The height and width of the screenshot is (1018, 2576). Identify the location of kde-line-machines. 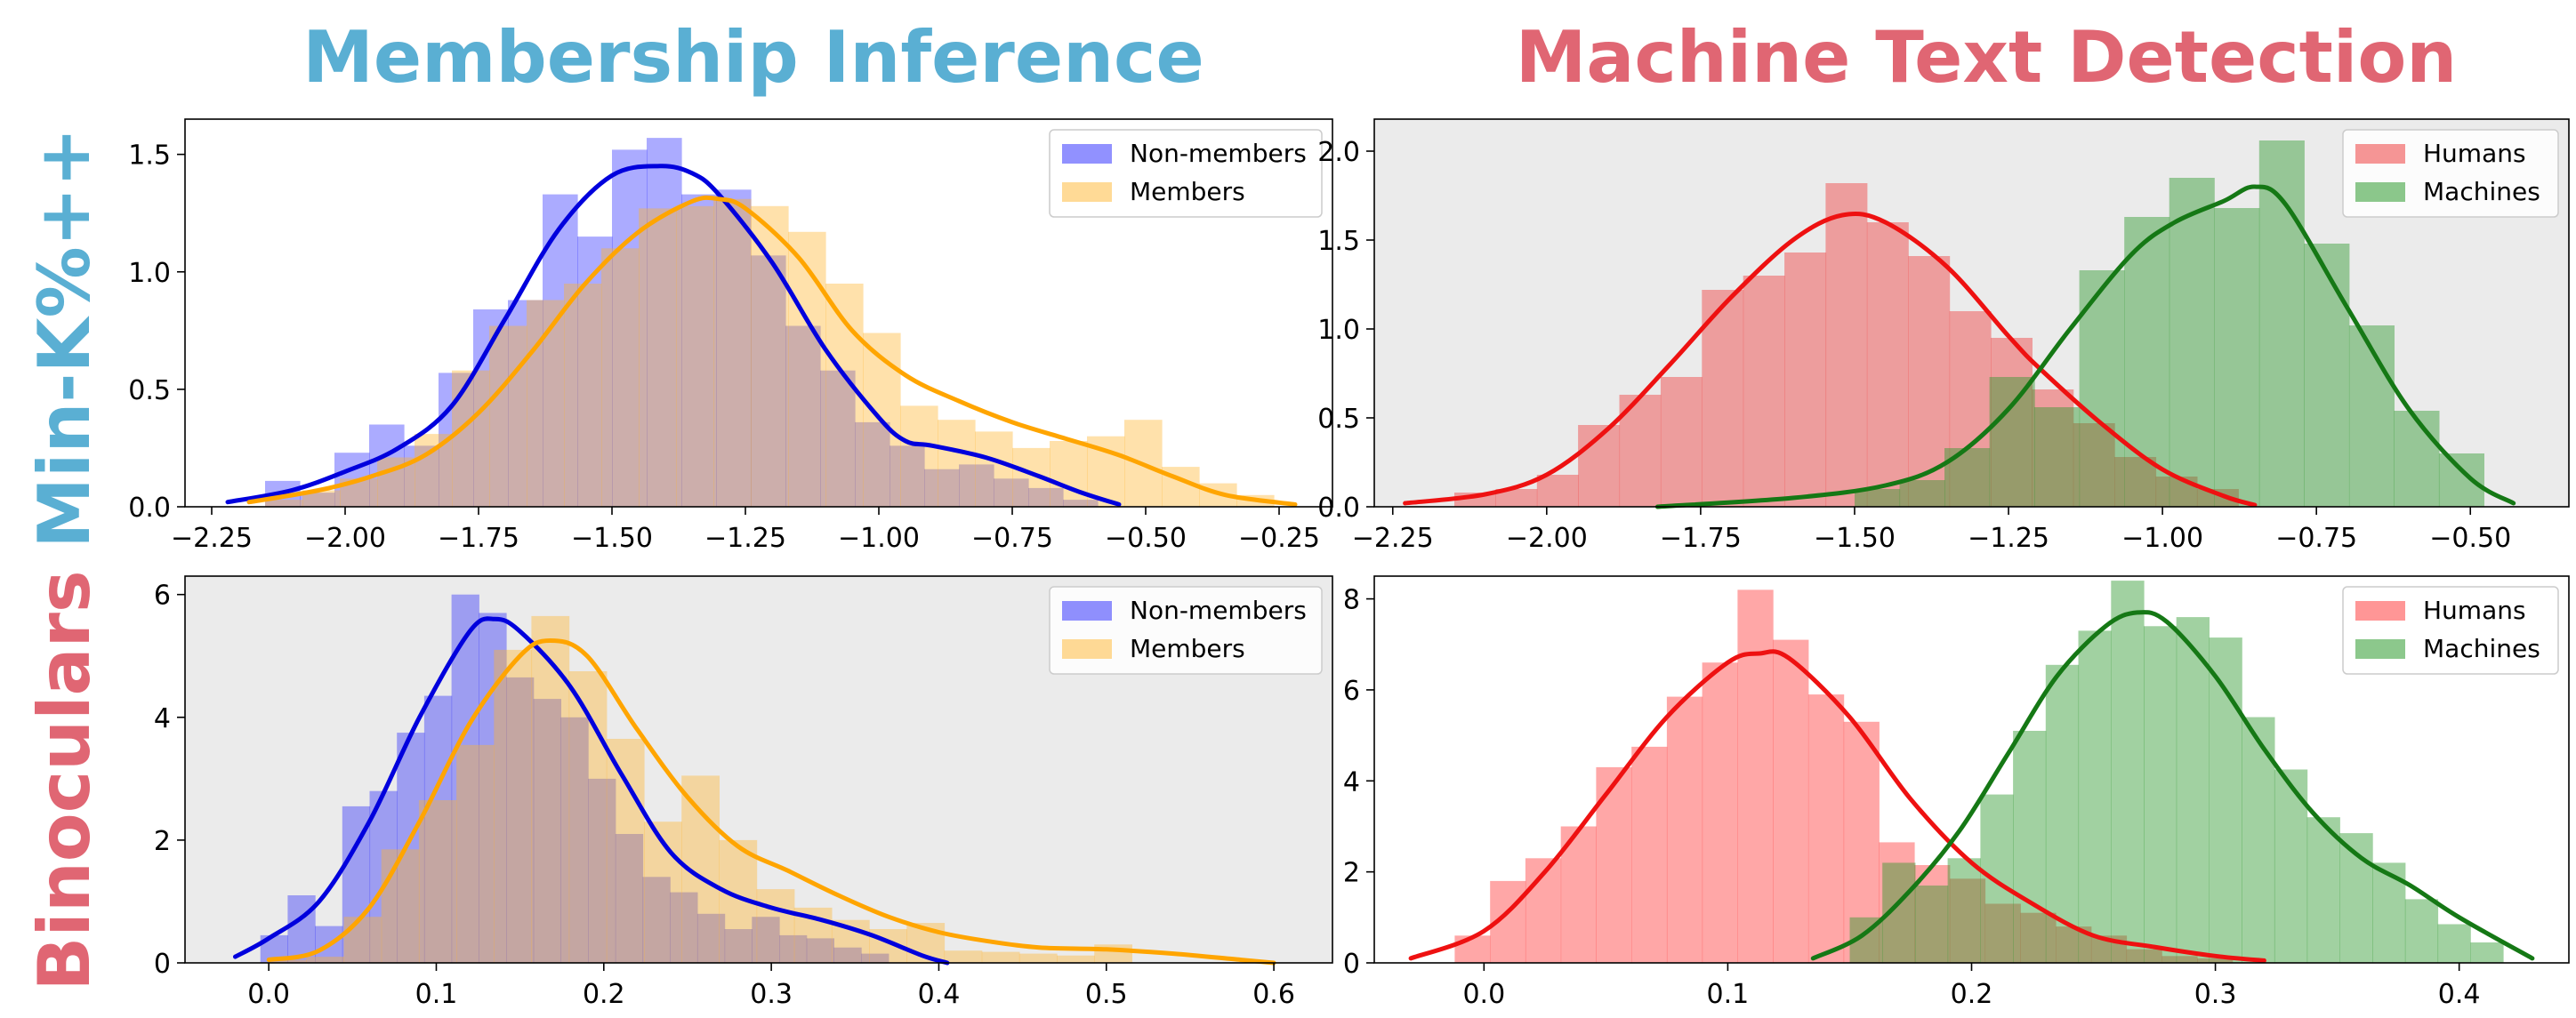
(2172, 785).